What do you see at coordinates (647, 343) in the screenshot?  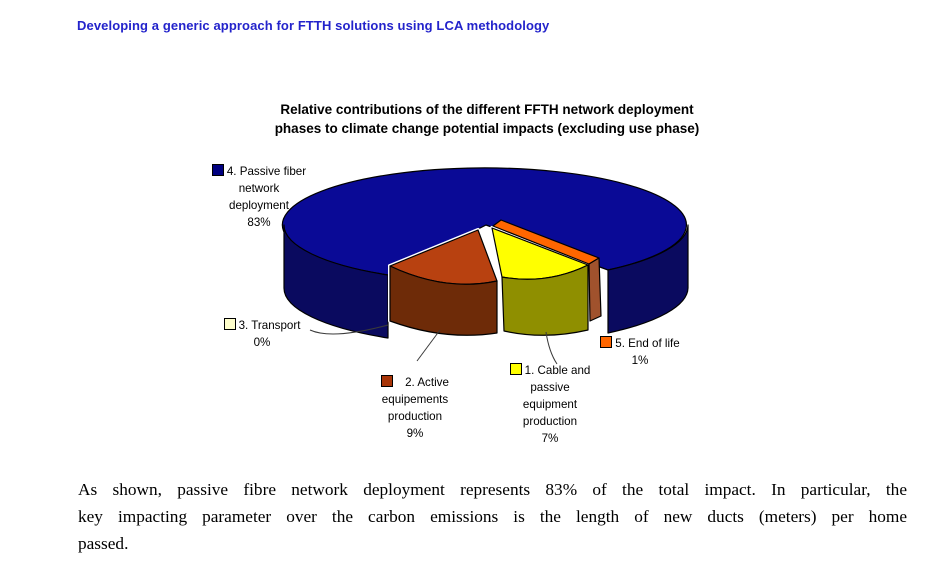 I see `callout-text: 5. End of life` at bounding box center [647, 343].